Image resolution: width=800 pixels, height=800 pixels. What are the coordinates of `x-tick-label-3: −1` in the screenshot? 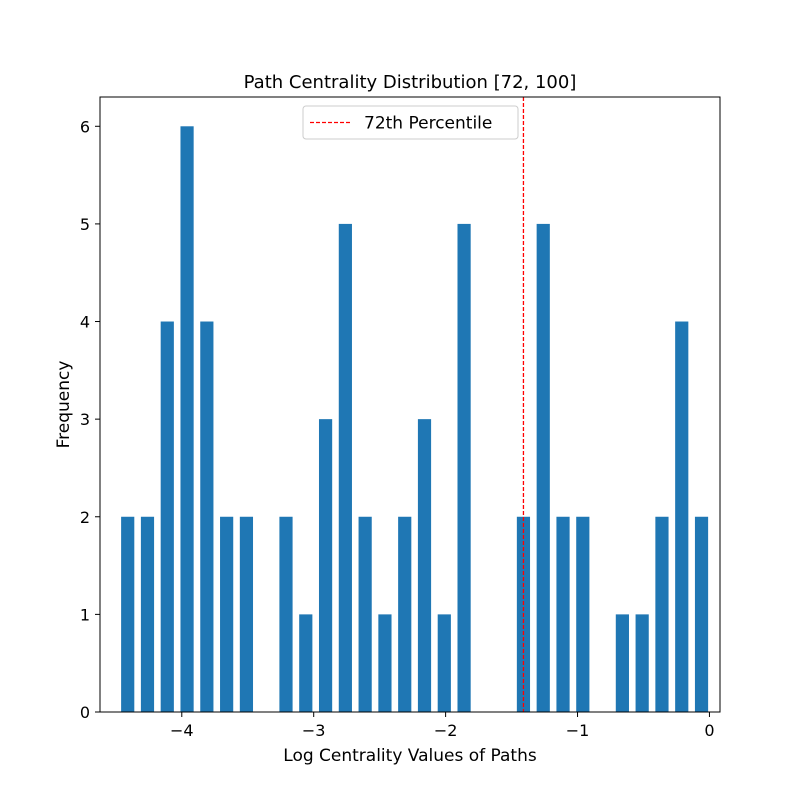 It's located at (578, 730).